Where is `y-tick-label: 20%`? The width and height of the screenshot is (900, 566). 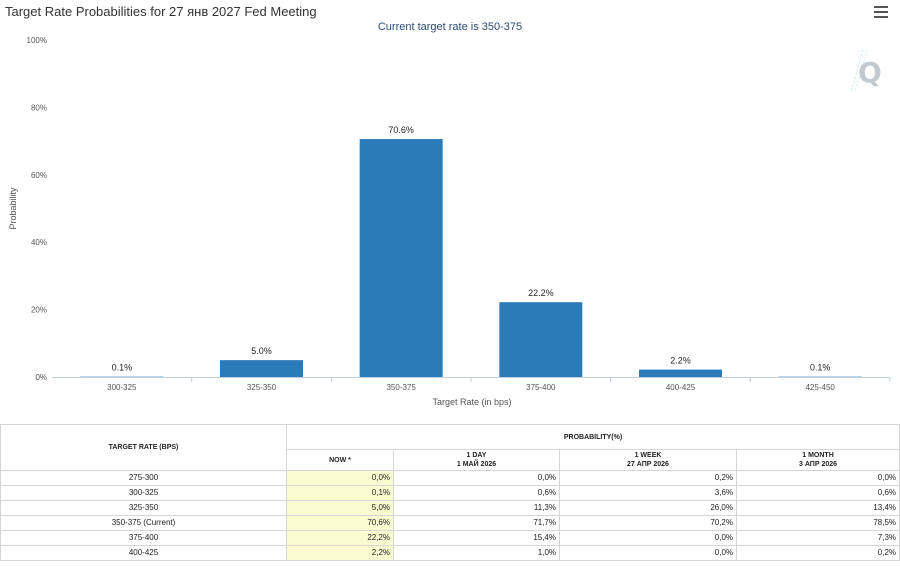
y-tick-label: 20% is located at coordinates (39, 310).